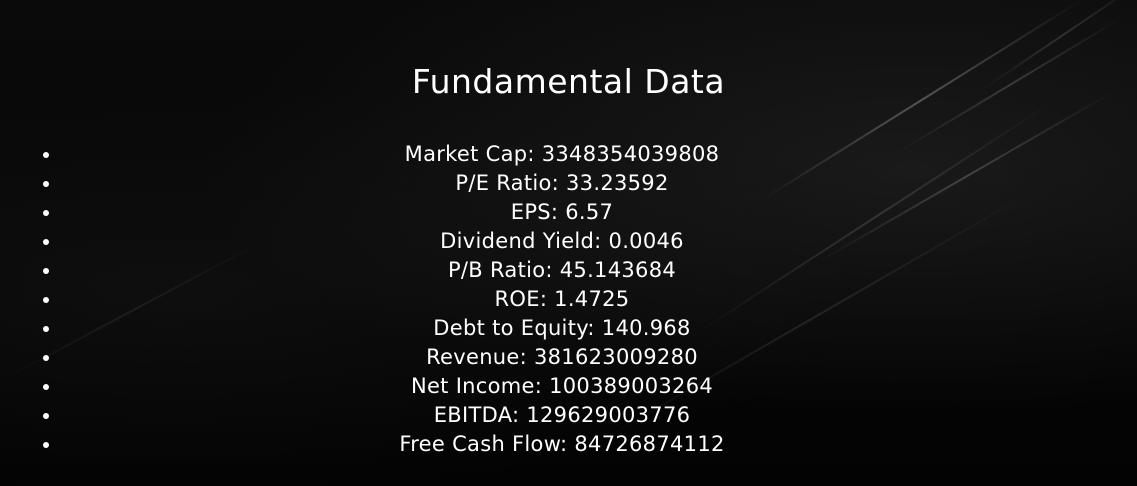  What do you see at coordinates (562, 270) in the screenshot?
I see `list-item-pb-ratio: P/B Ratio: 45.143684` at bounding box center [562, 270].